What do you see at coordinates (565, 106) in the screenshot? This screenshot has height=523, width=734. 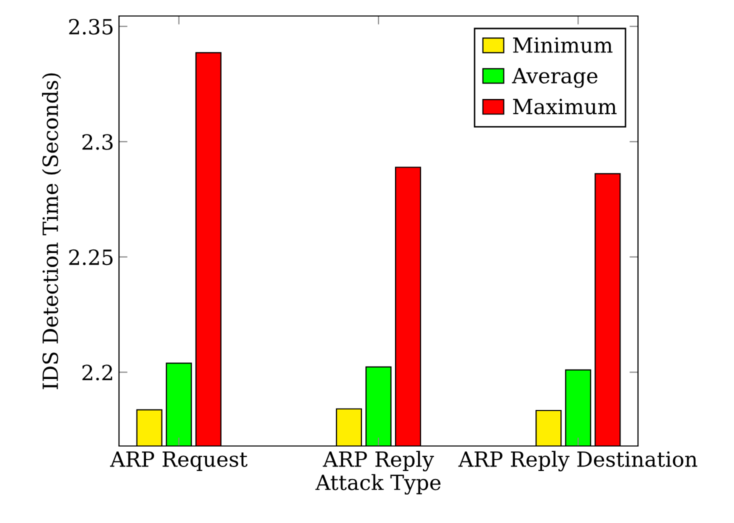 I see `legend-label: Maximum` at bounding box center [565, 106].